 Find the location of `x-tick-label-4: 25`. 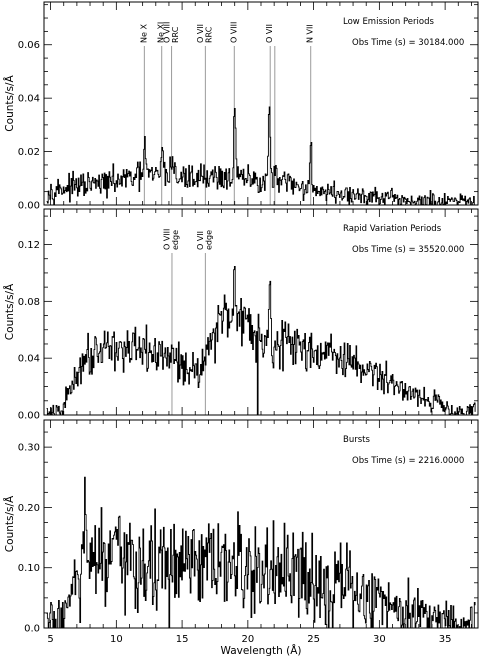

x-tick-label-4: 25 is located at coordinates (313, 639).